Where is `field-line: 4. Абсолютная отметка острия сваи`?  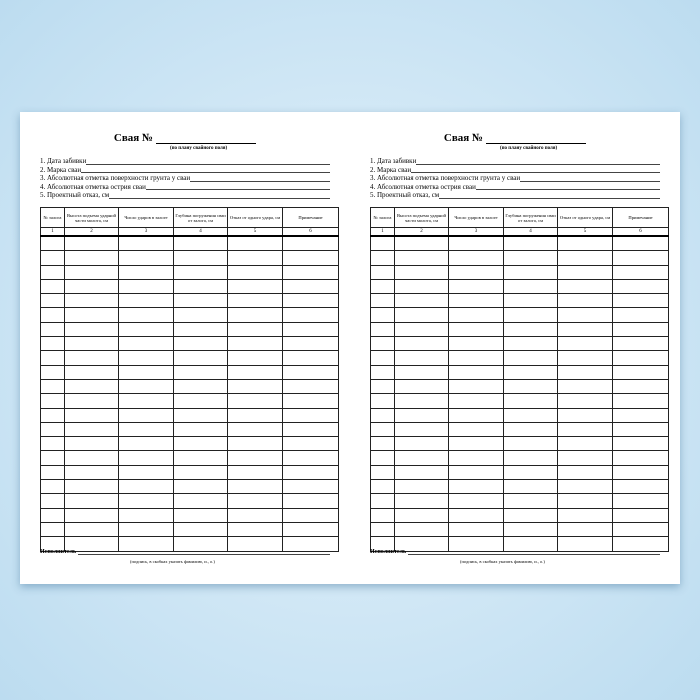
field-line: 4. Абсолютная отметка острия сваи is located at coordinates (185, 187).